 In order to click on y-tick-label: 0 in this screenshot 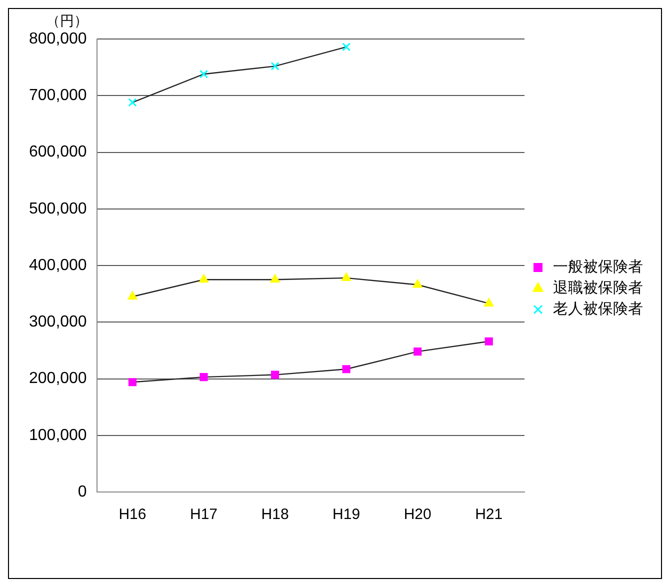, I will do `click(82, 491)`.